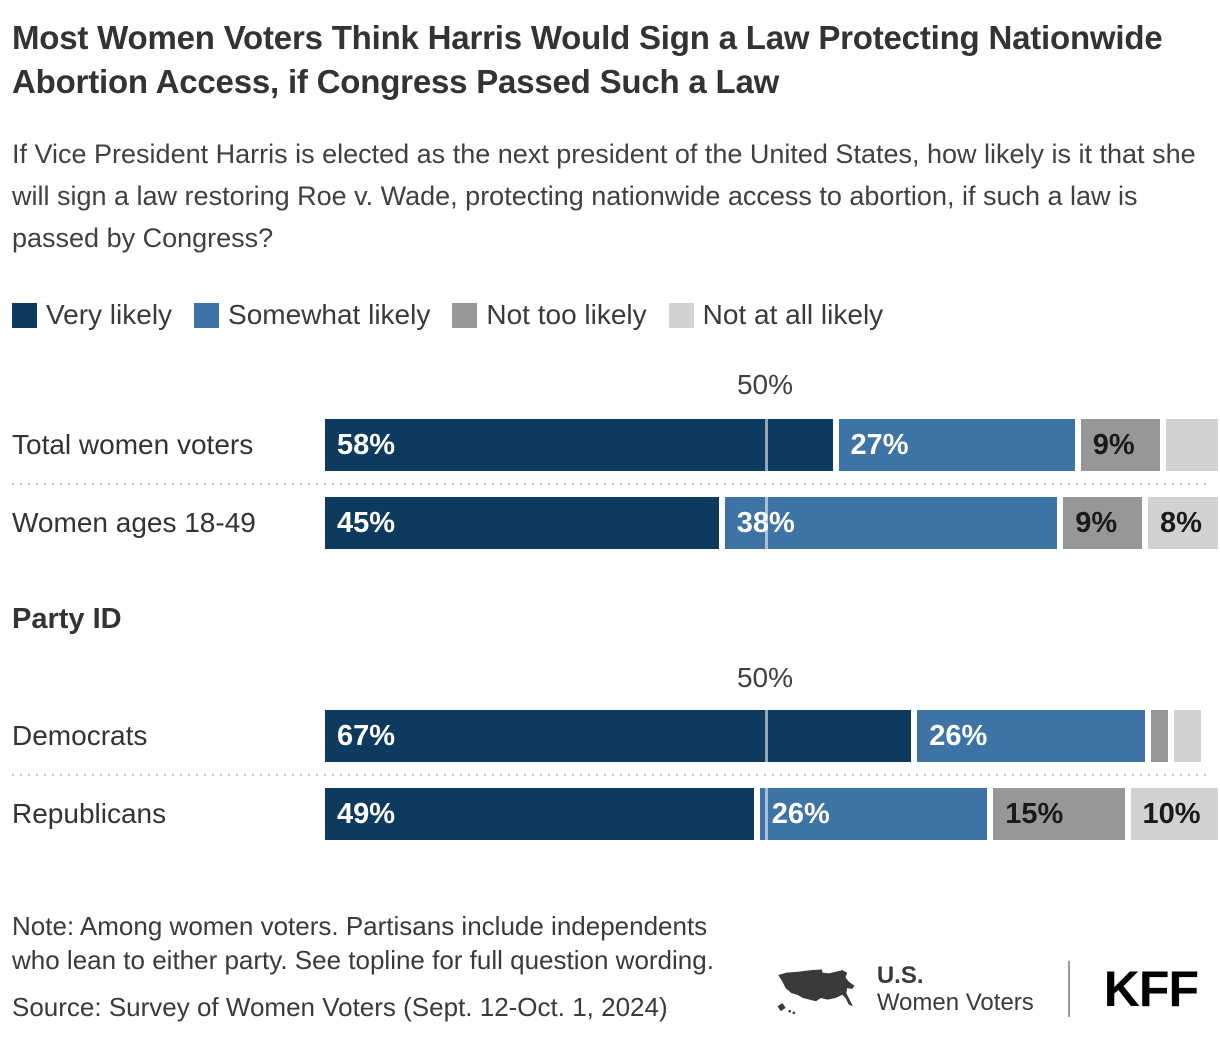  What do you see at coordinates (366, 813) in the screenshot?
I see `bar-value-label: 49%` at bounding box center [366, 813].